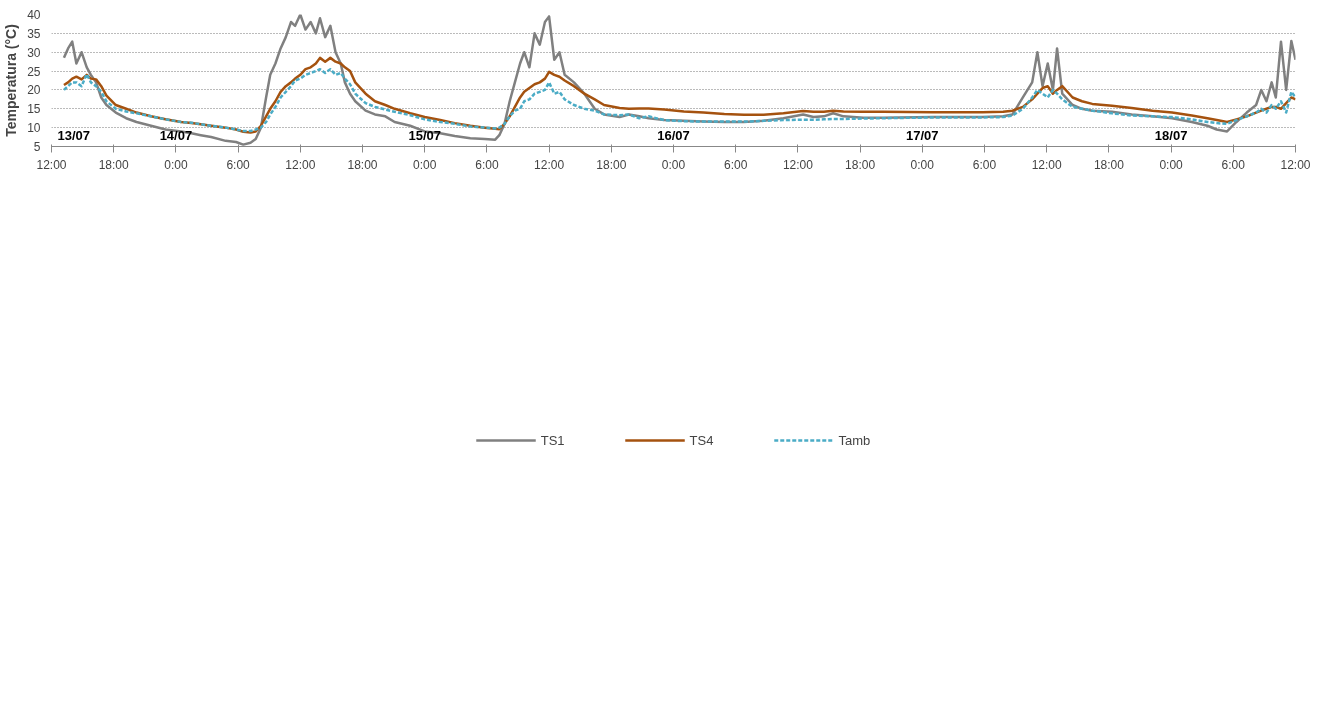 This screenshot has height=702, width=1336. What do you see at coordinates (34, 33) in the screenshot?
I see `y-tick-label: 35` at bounding box center [34, 33].